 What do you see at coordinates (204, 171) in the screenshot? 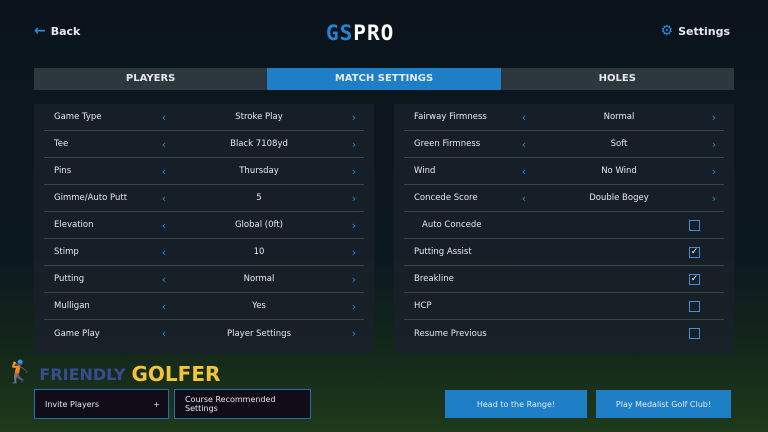
I see `setting-row: Pins ‹ Thursday ›` at bounding box center [204, 171].